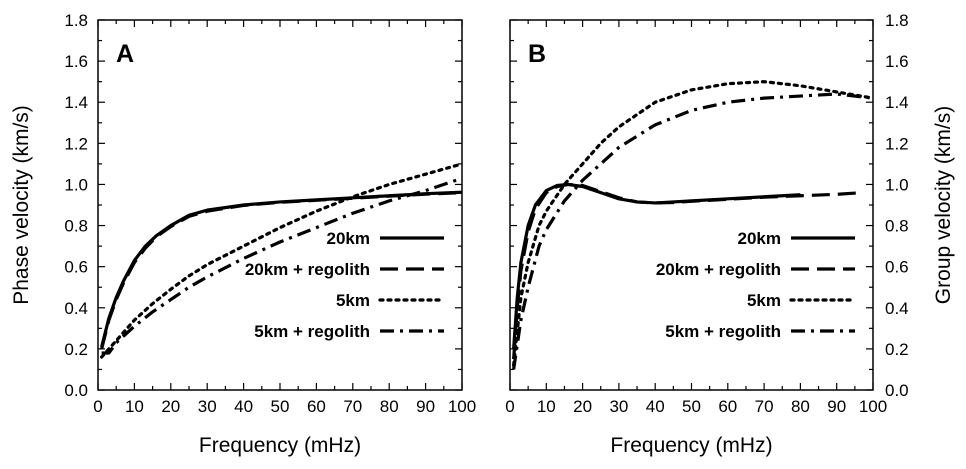 The height and width of the screenshot is (469, 966). I want to click on legend: 20km 20km + regolith 5km 5km + regolith, so click(755, 285).